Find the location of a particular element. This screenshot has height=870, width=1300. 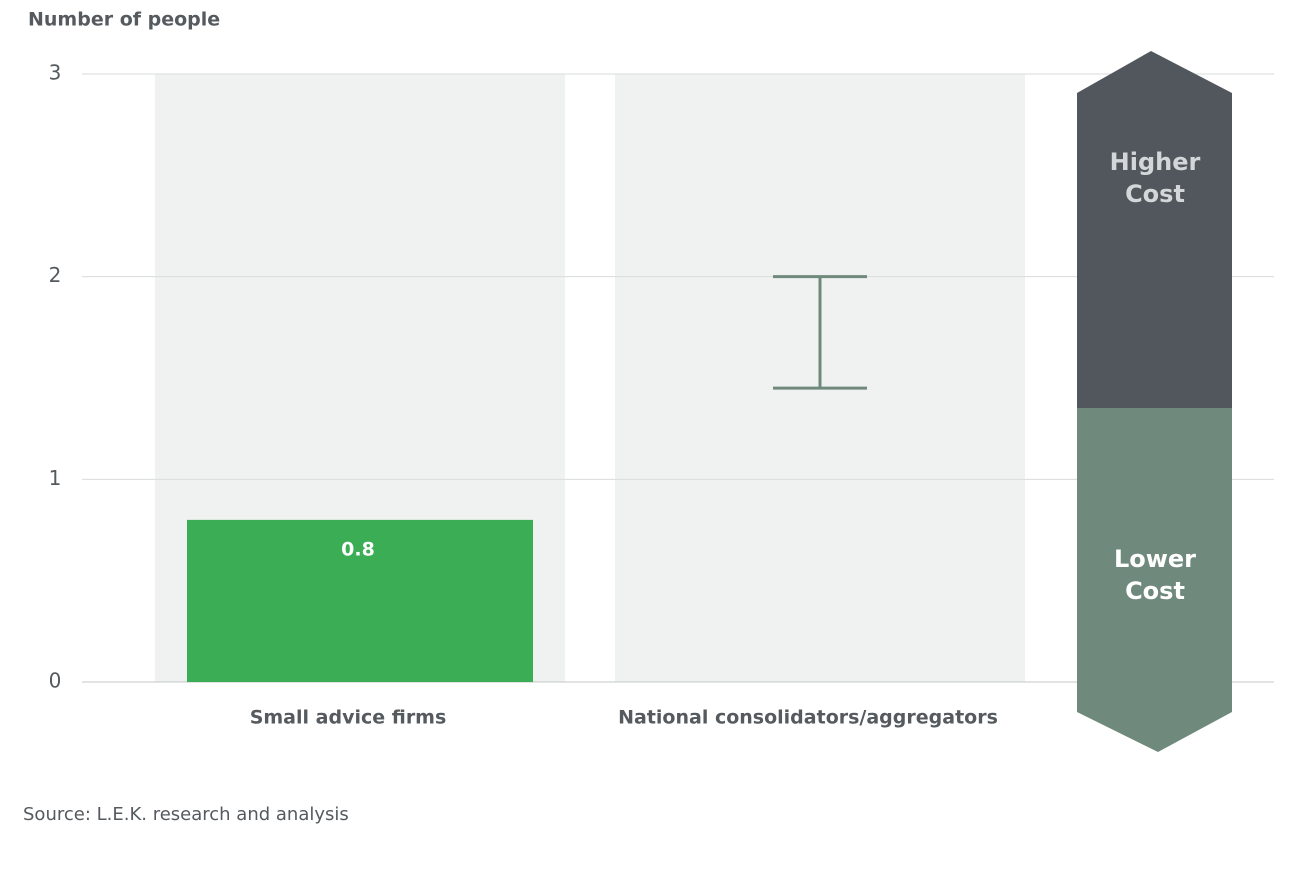

cost-arrow-bottom is located at coordinates (1154, 580).